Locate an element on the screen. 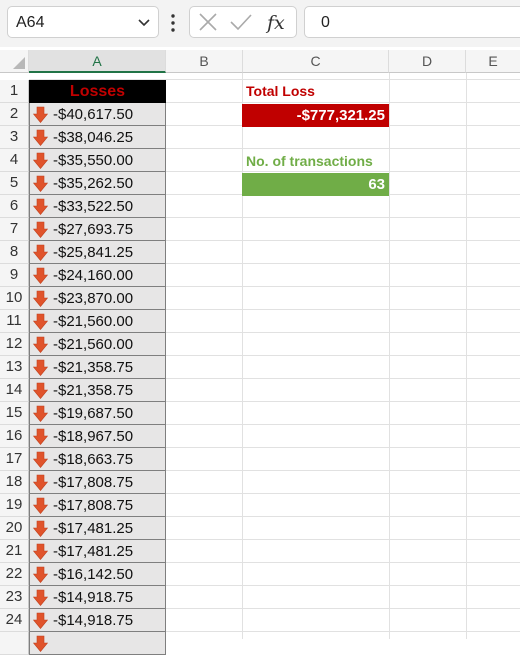 Image resolution: width=520 pixels, height=657 pixels. row-header: 18 is located at coordinates (14, 482).